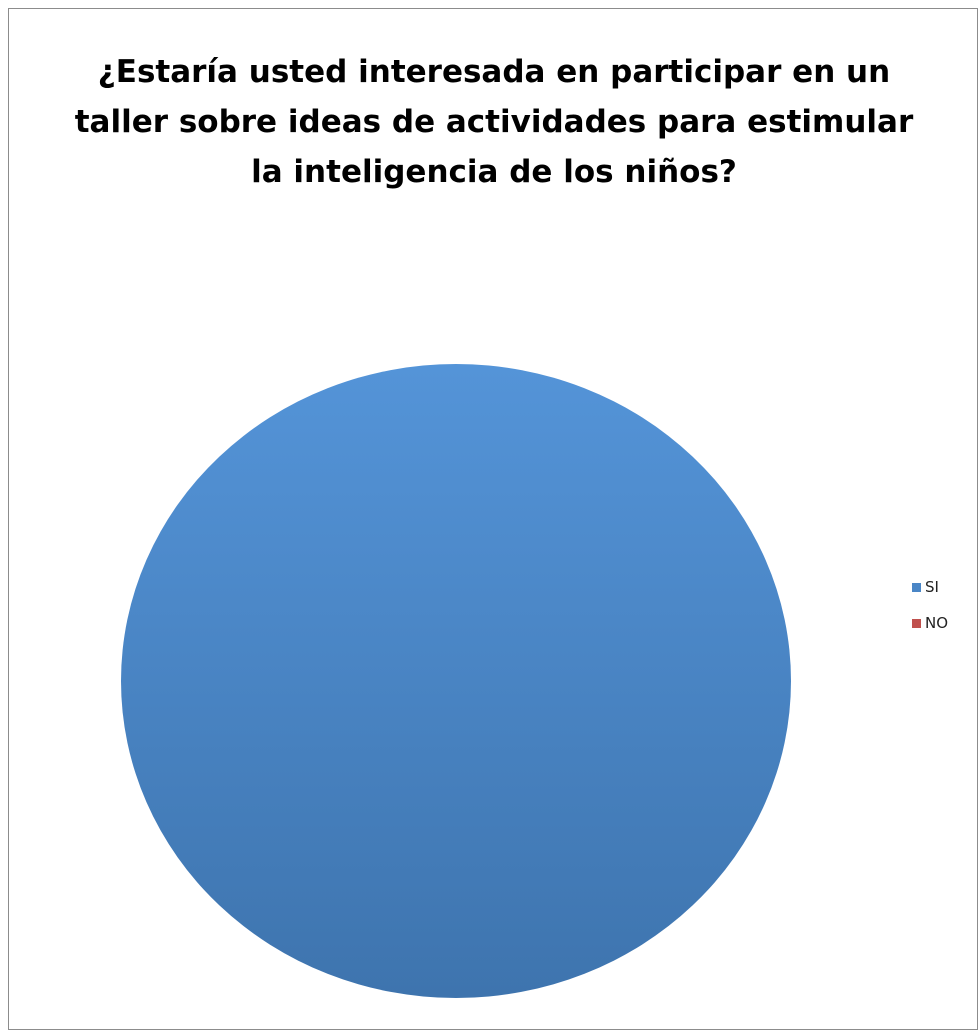  Describe the element at coordinates (936, 623) in the screenshot. I see `legend-label-no: NO` at that location.